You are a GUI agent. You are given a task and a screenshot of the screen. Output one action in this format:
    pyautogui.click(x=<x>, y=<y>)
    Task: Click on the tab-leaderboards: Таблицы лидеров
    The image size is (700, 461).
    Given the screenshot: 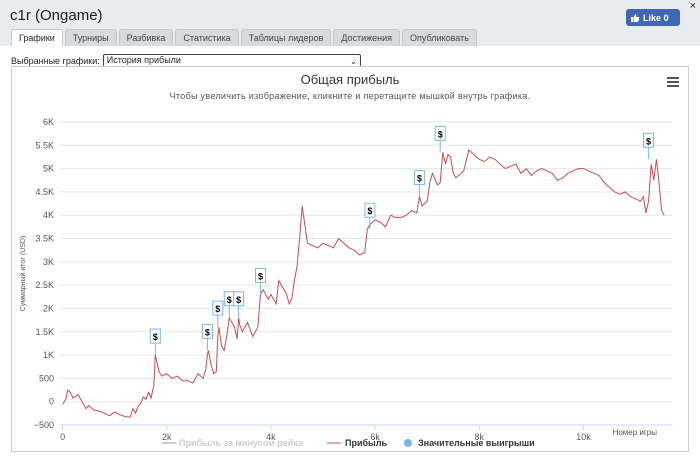 What is the action you would take?
    pyautogui.click(x=286, y=37)
    